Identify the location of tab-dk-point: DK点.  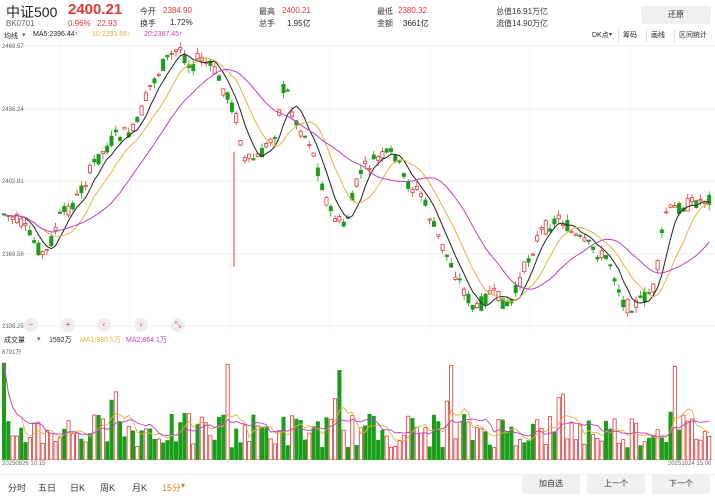
(600, 35).